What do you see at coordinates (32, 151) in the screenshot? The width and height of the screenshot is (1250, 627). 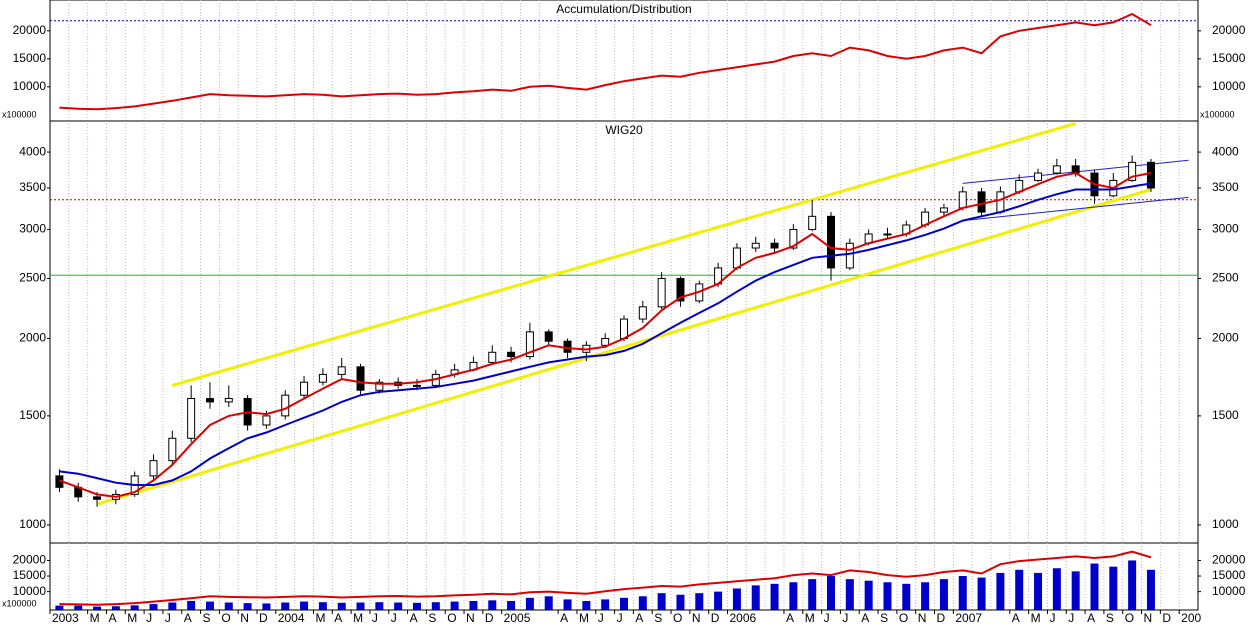 I see `y-tick-label: 4000` at bounding box center [32, 151].